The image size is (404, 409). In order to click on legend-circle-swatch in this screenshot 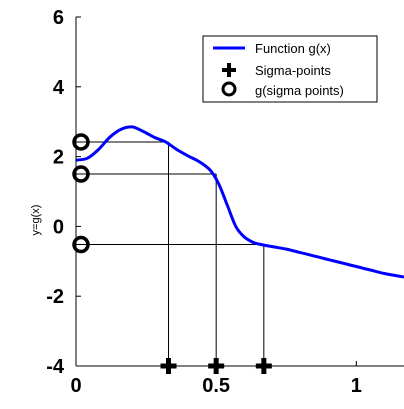, I will do `click(229, 89)`.